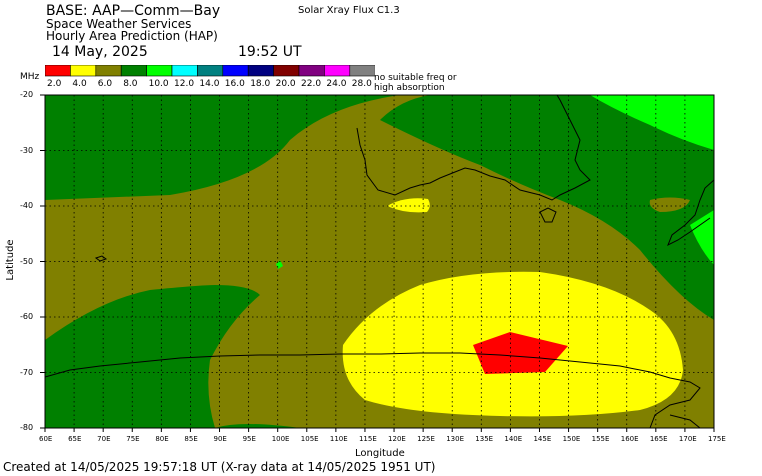  Describe the element at coordinates (685, 421) in the screenshot. I see `coastline-antarctica-east` at that location.